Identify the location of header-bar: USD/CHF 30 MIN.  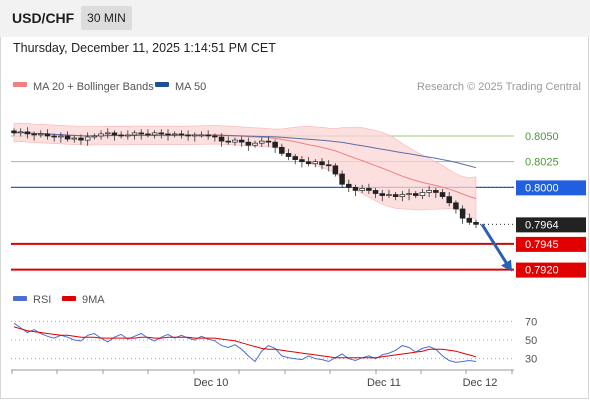
(295, 18).